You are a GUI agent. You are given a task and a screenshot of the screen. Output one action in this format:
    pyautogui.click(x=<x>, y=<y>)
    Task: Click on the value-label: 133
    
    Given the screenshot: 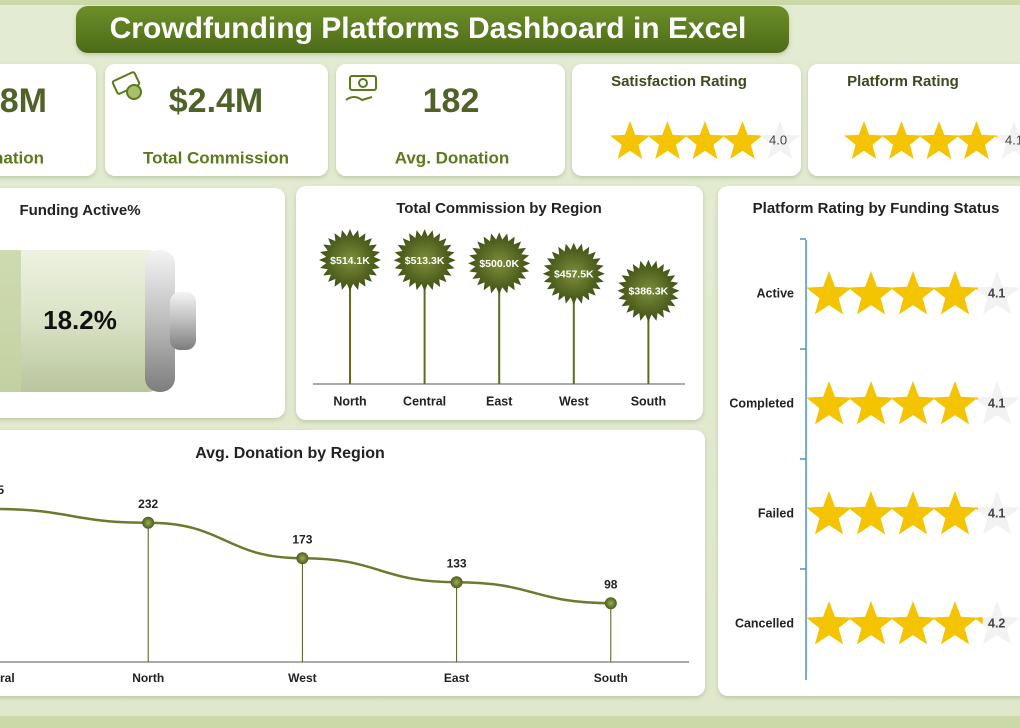 What is the action you would take?
    pyautogui.click(x=457, y=563)
    